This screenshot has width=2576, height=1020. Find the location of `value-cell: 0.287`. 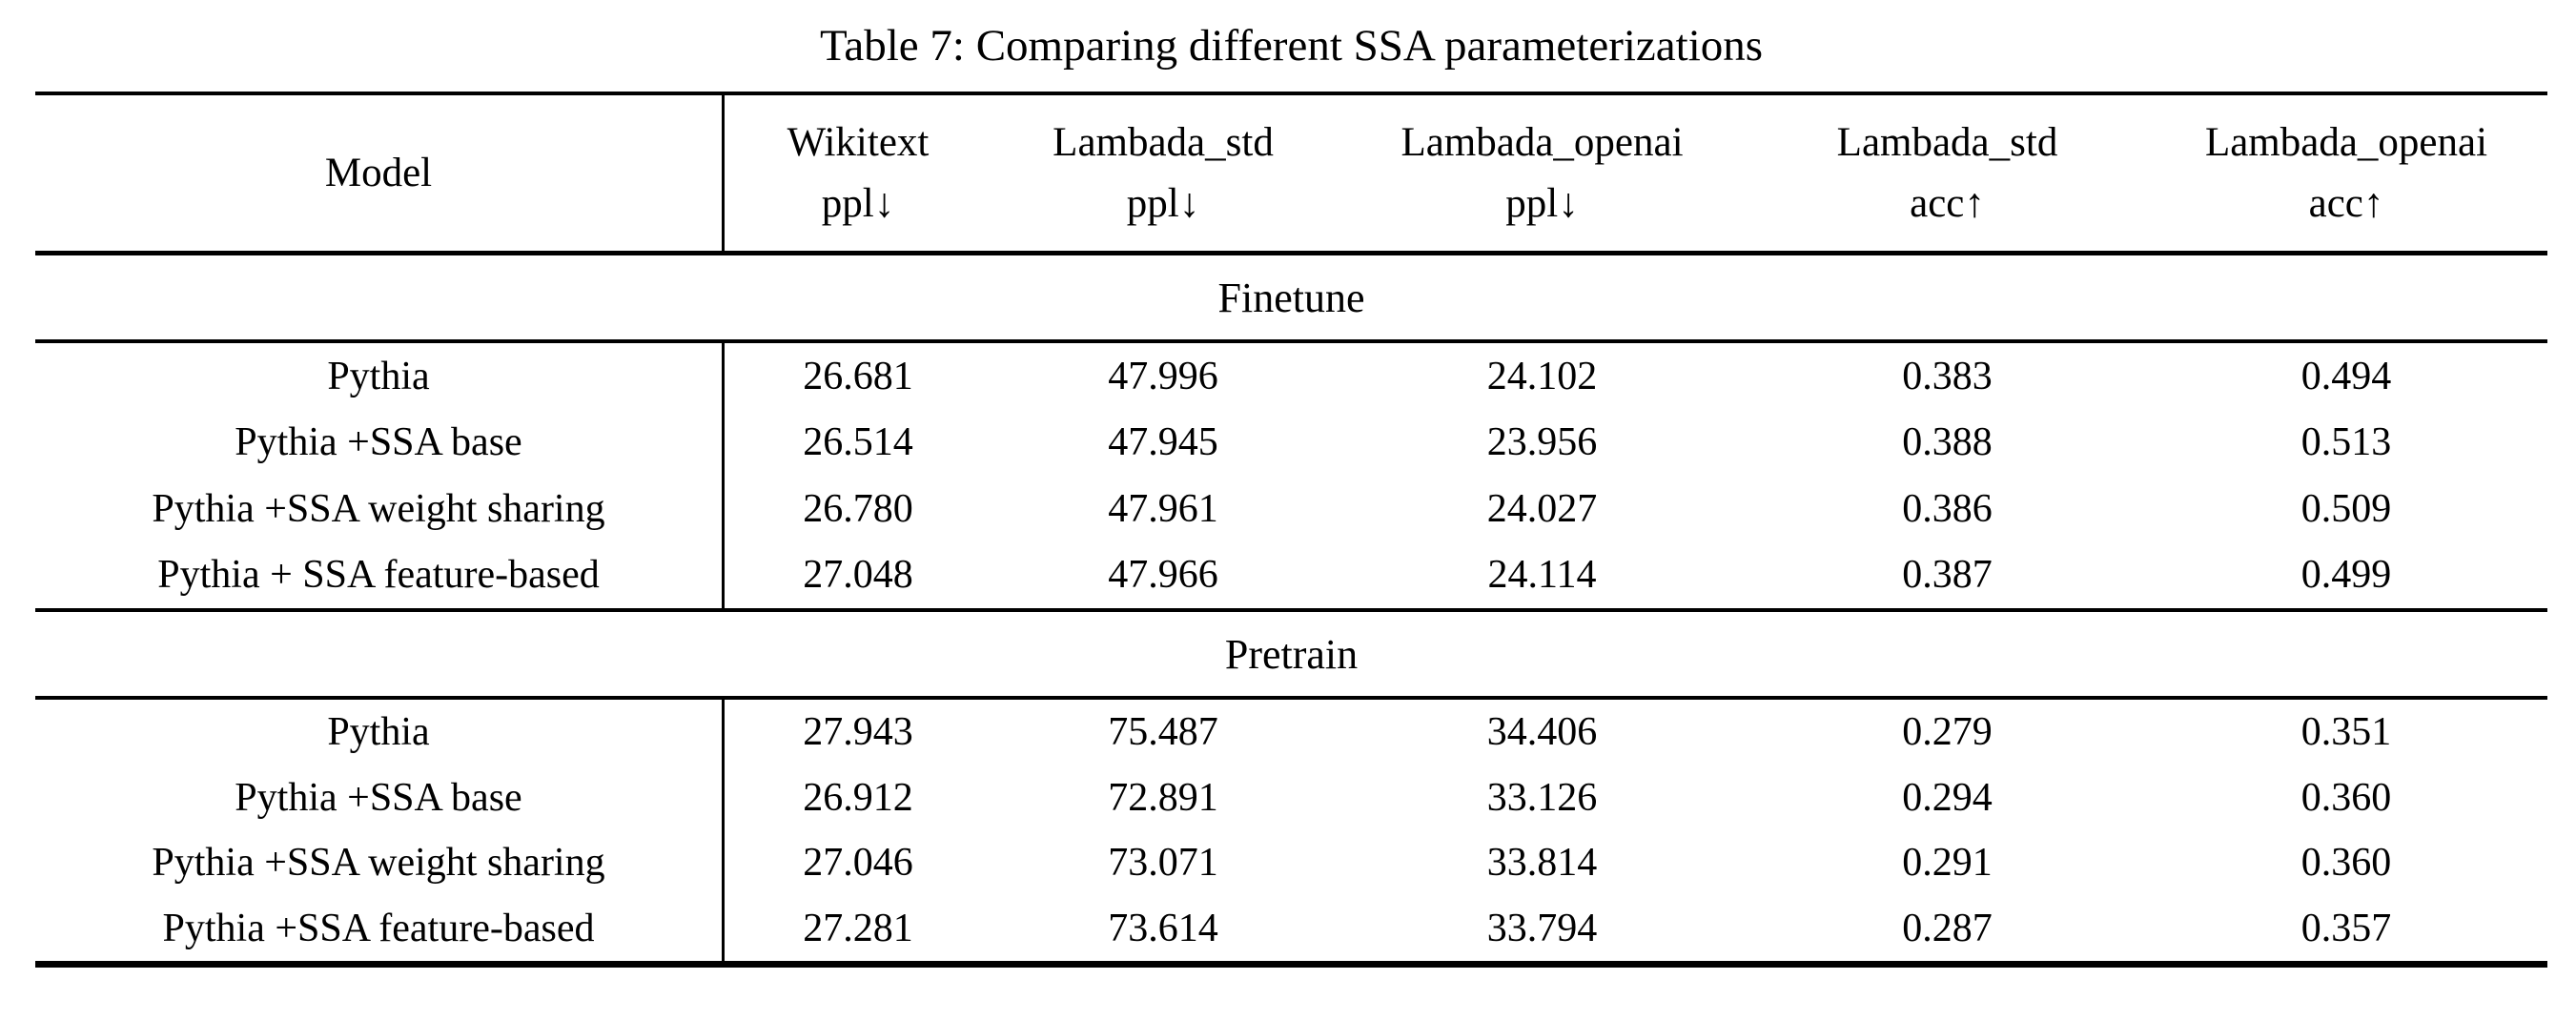

value-cell: 0.287 is located at coordinates (1947, 928).